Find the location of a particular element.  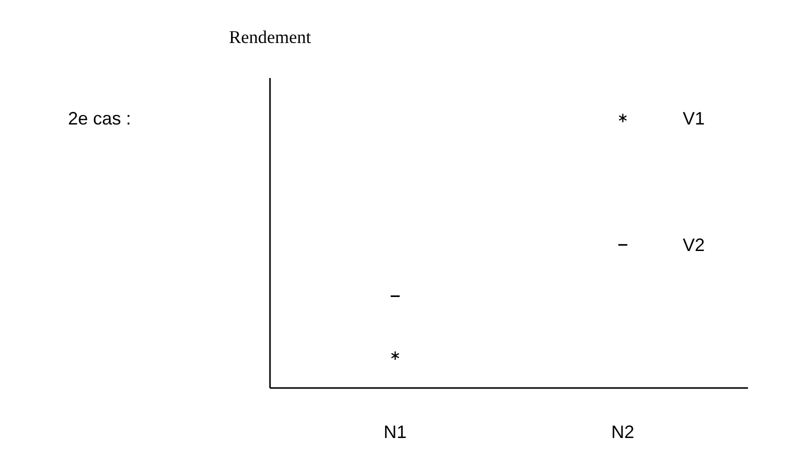

text: V1 is located at coordinates (693, 118).